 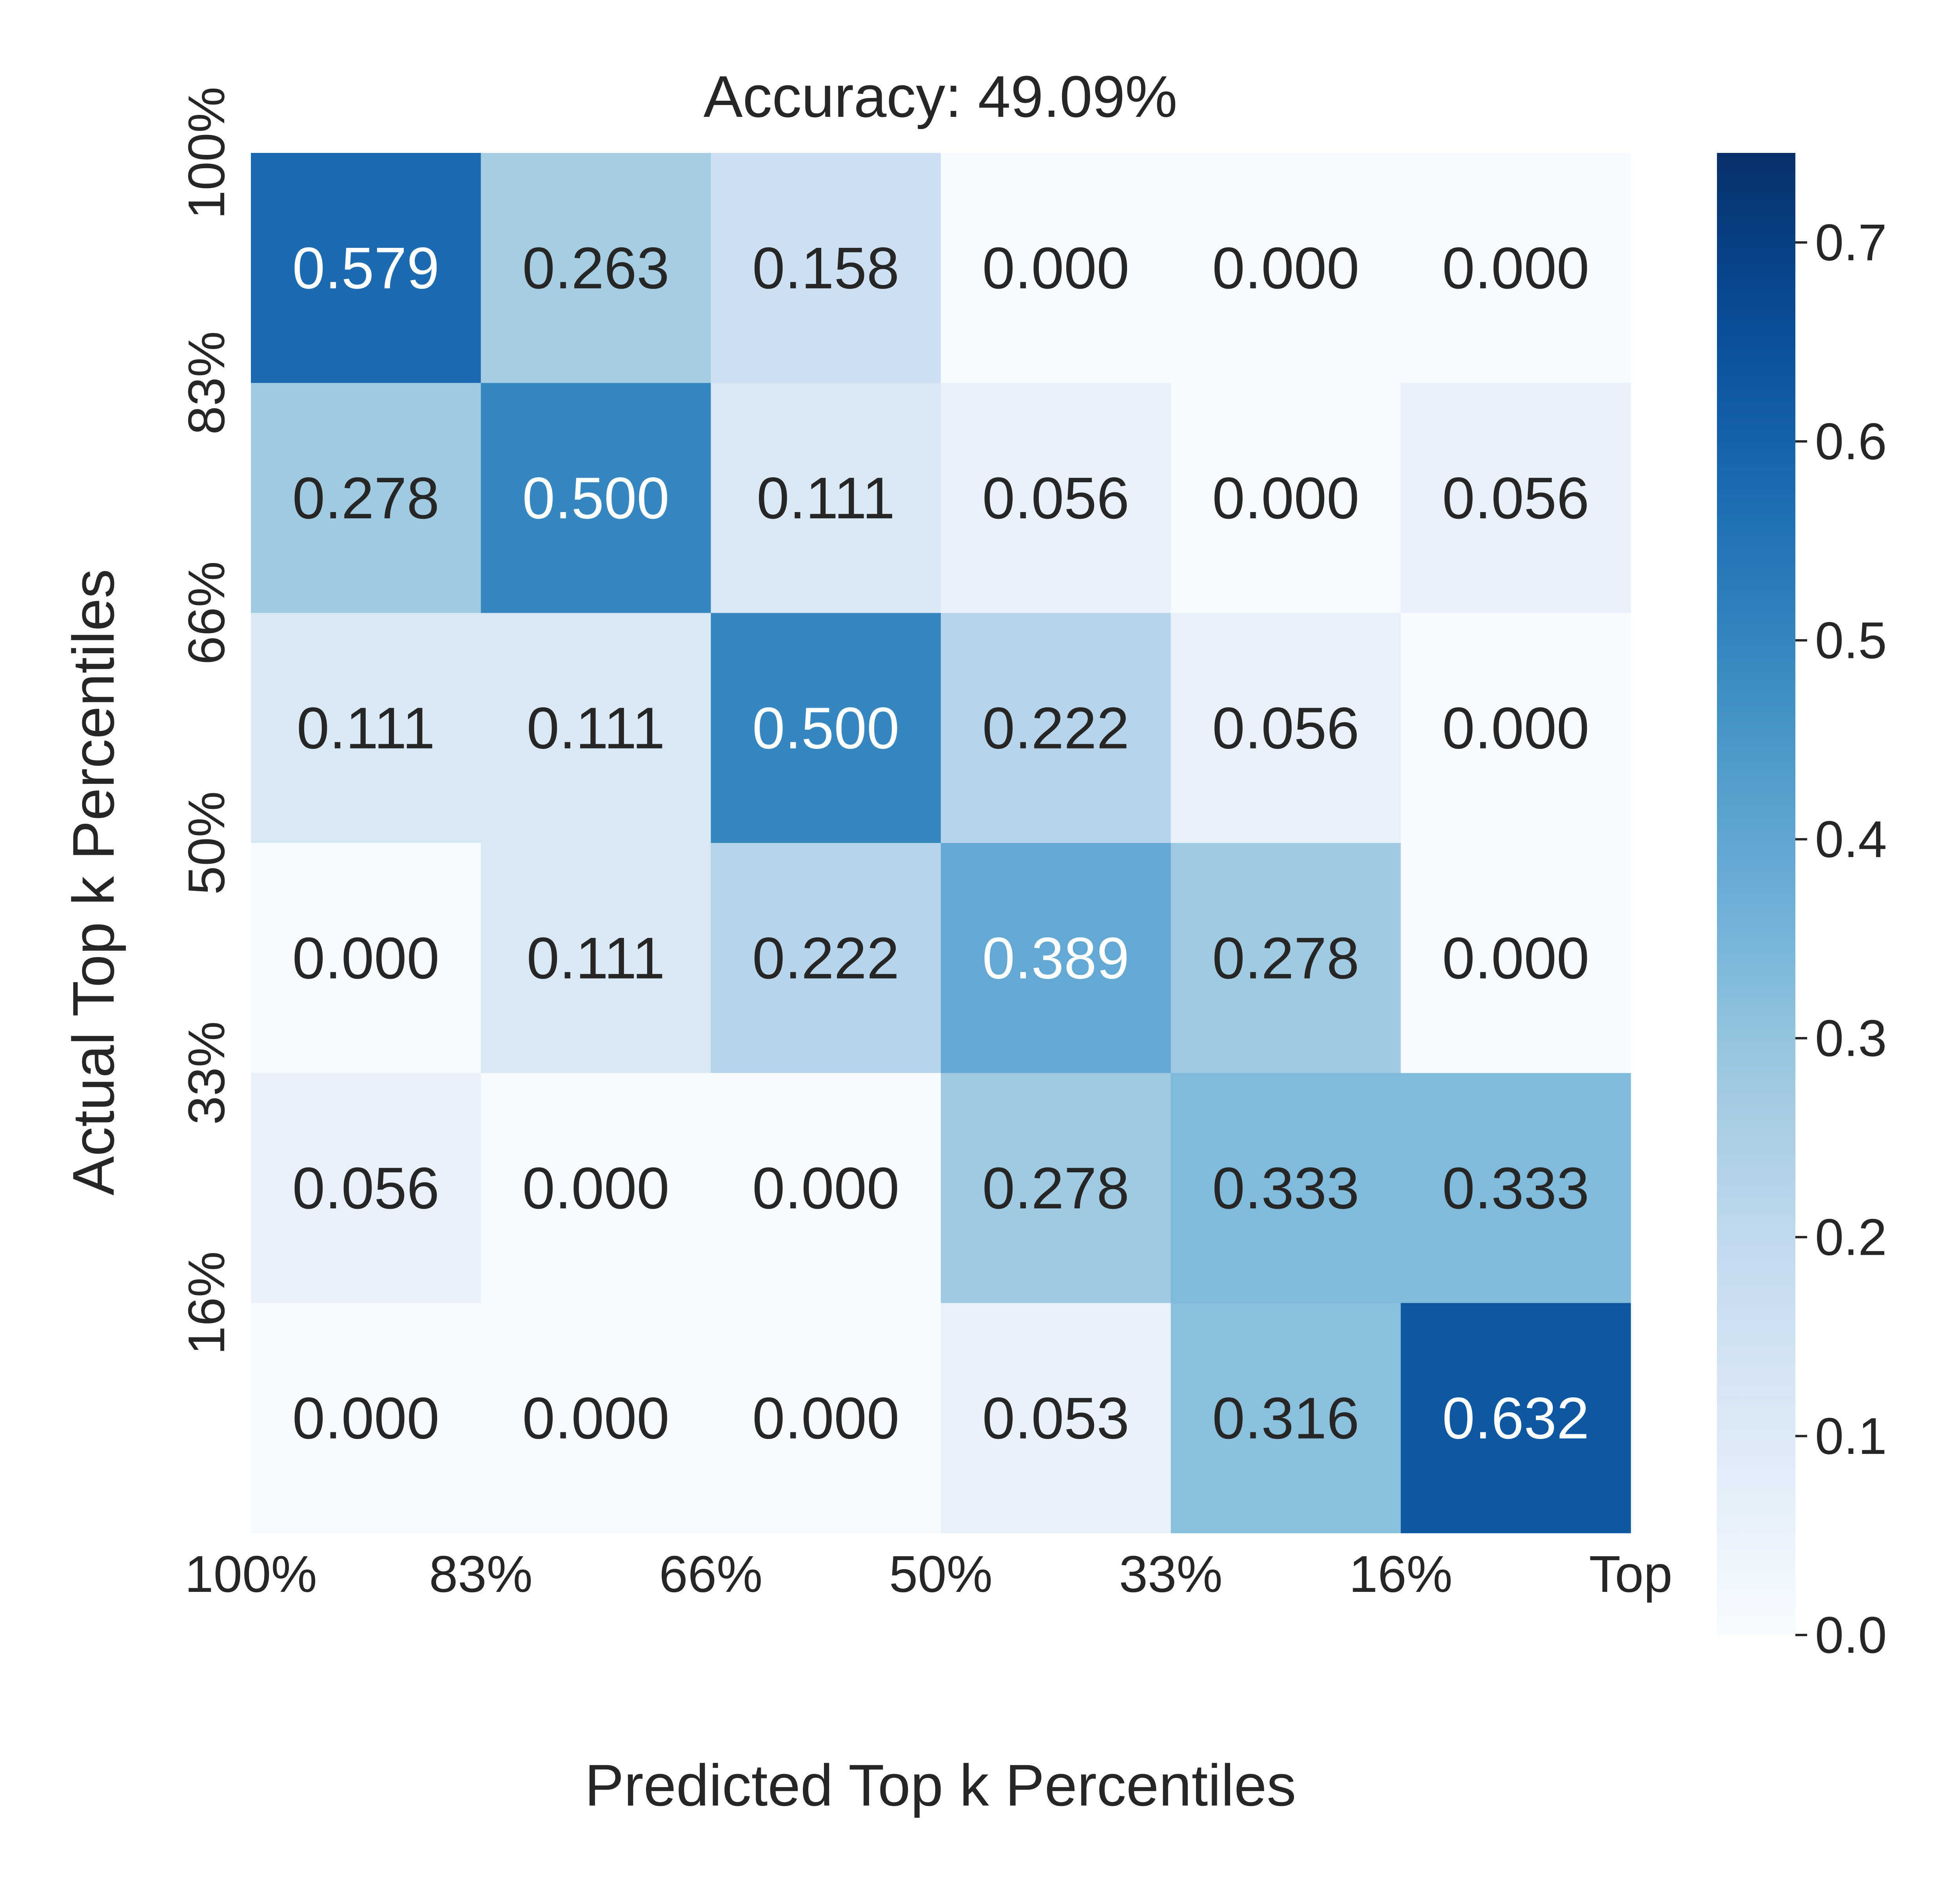 I want to click on heatmap-cell-r5-c3, so click(x=1056, y=1418).